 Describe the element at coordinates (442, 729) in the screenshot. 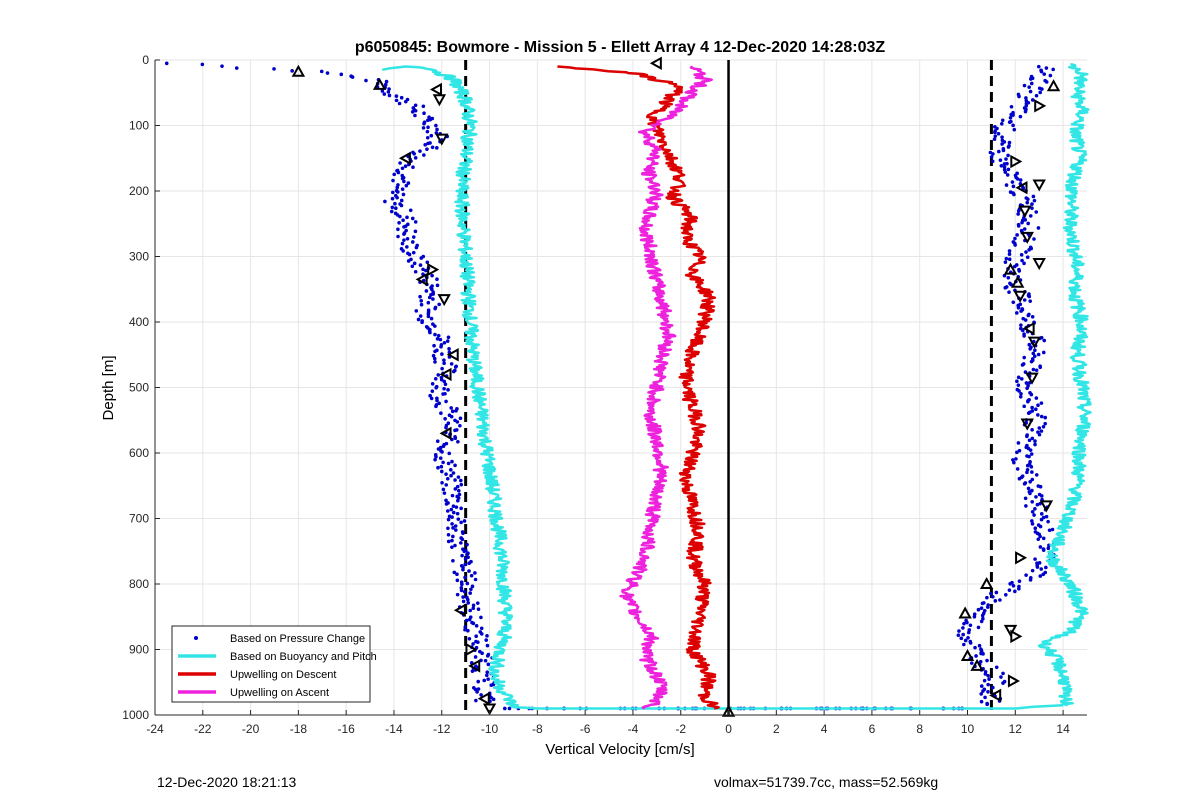

I see `x-tick-label: -12` at that location.